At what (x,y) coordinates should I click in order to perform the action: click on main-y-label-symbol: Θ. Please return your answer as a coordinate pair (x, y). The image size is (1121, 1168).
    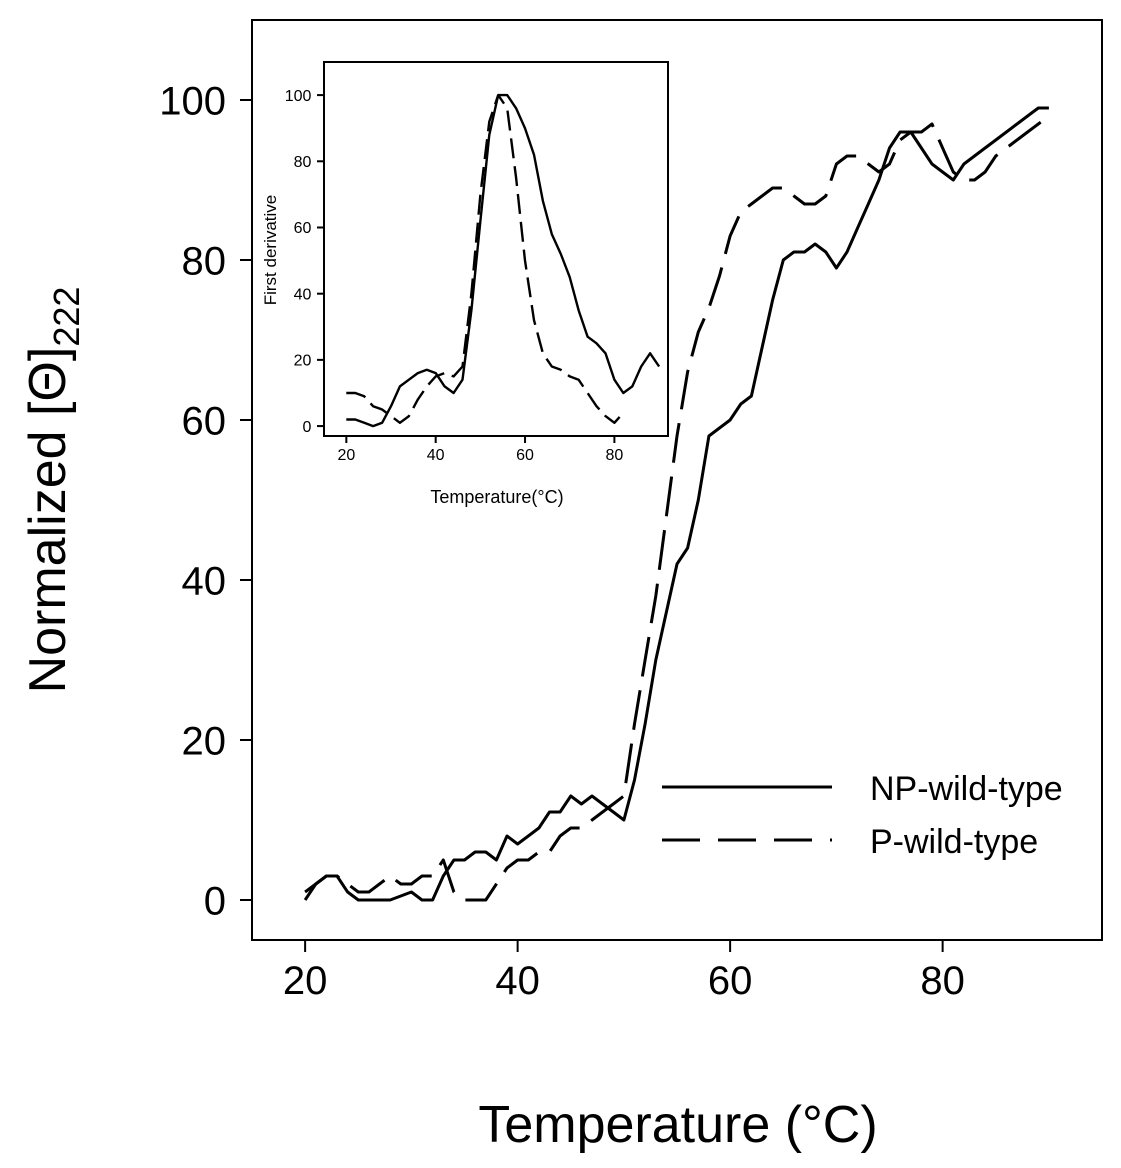
    Looking at the image, I should click on (48, 381).